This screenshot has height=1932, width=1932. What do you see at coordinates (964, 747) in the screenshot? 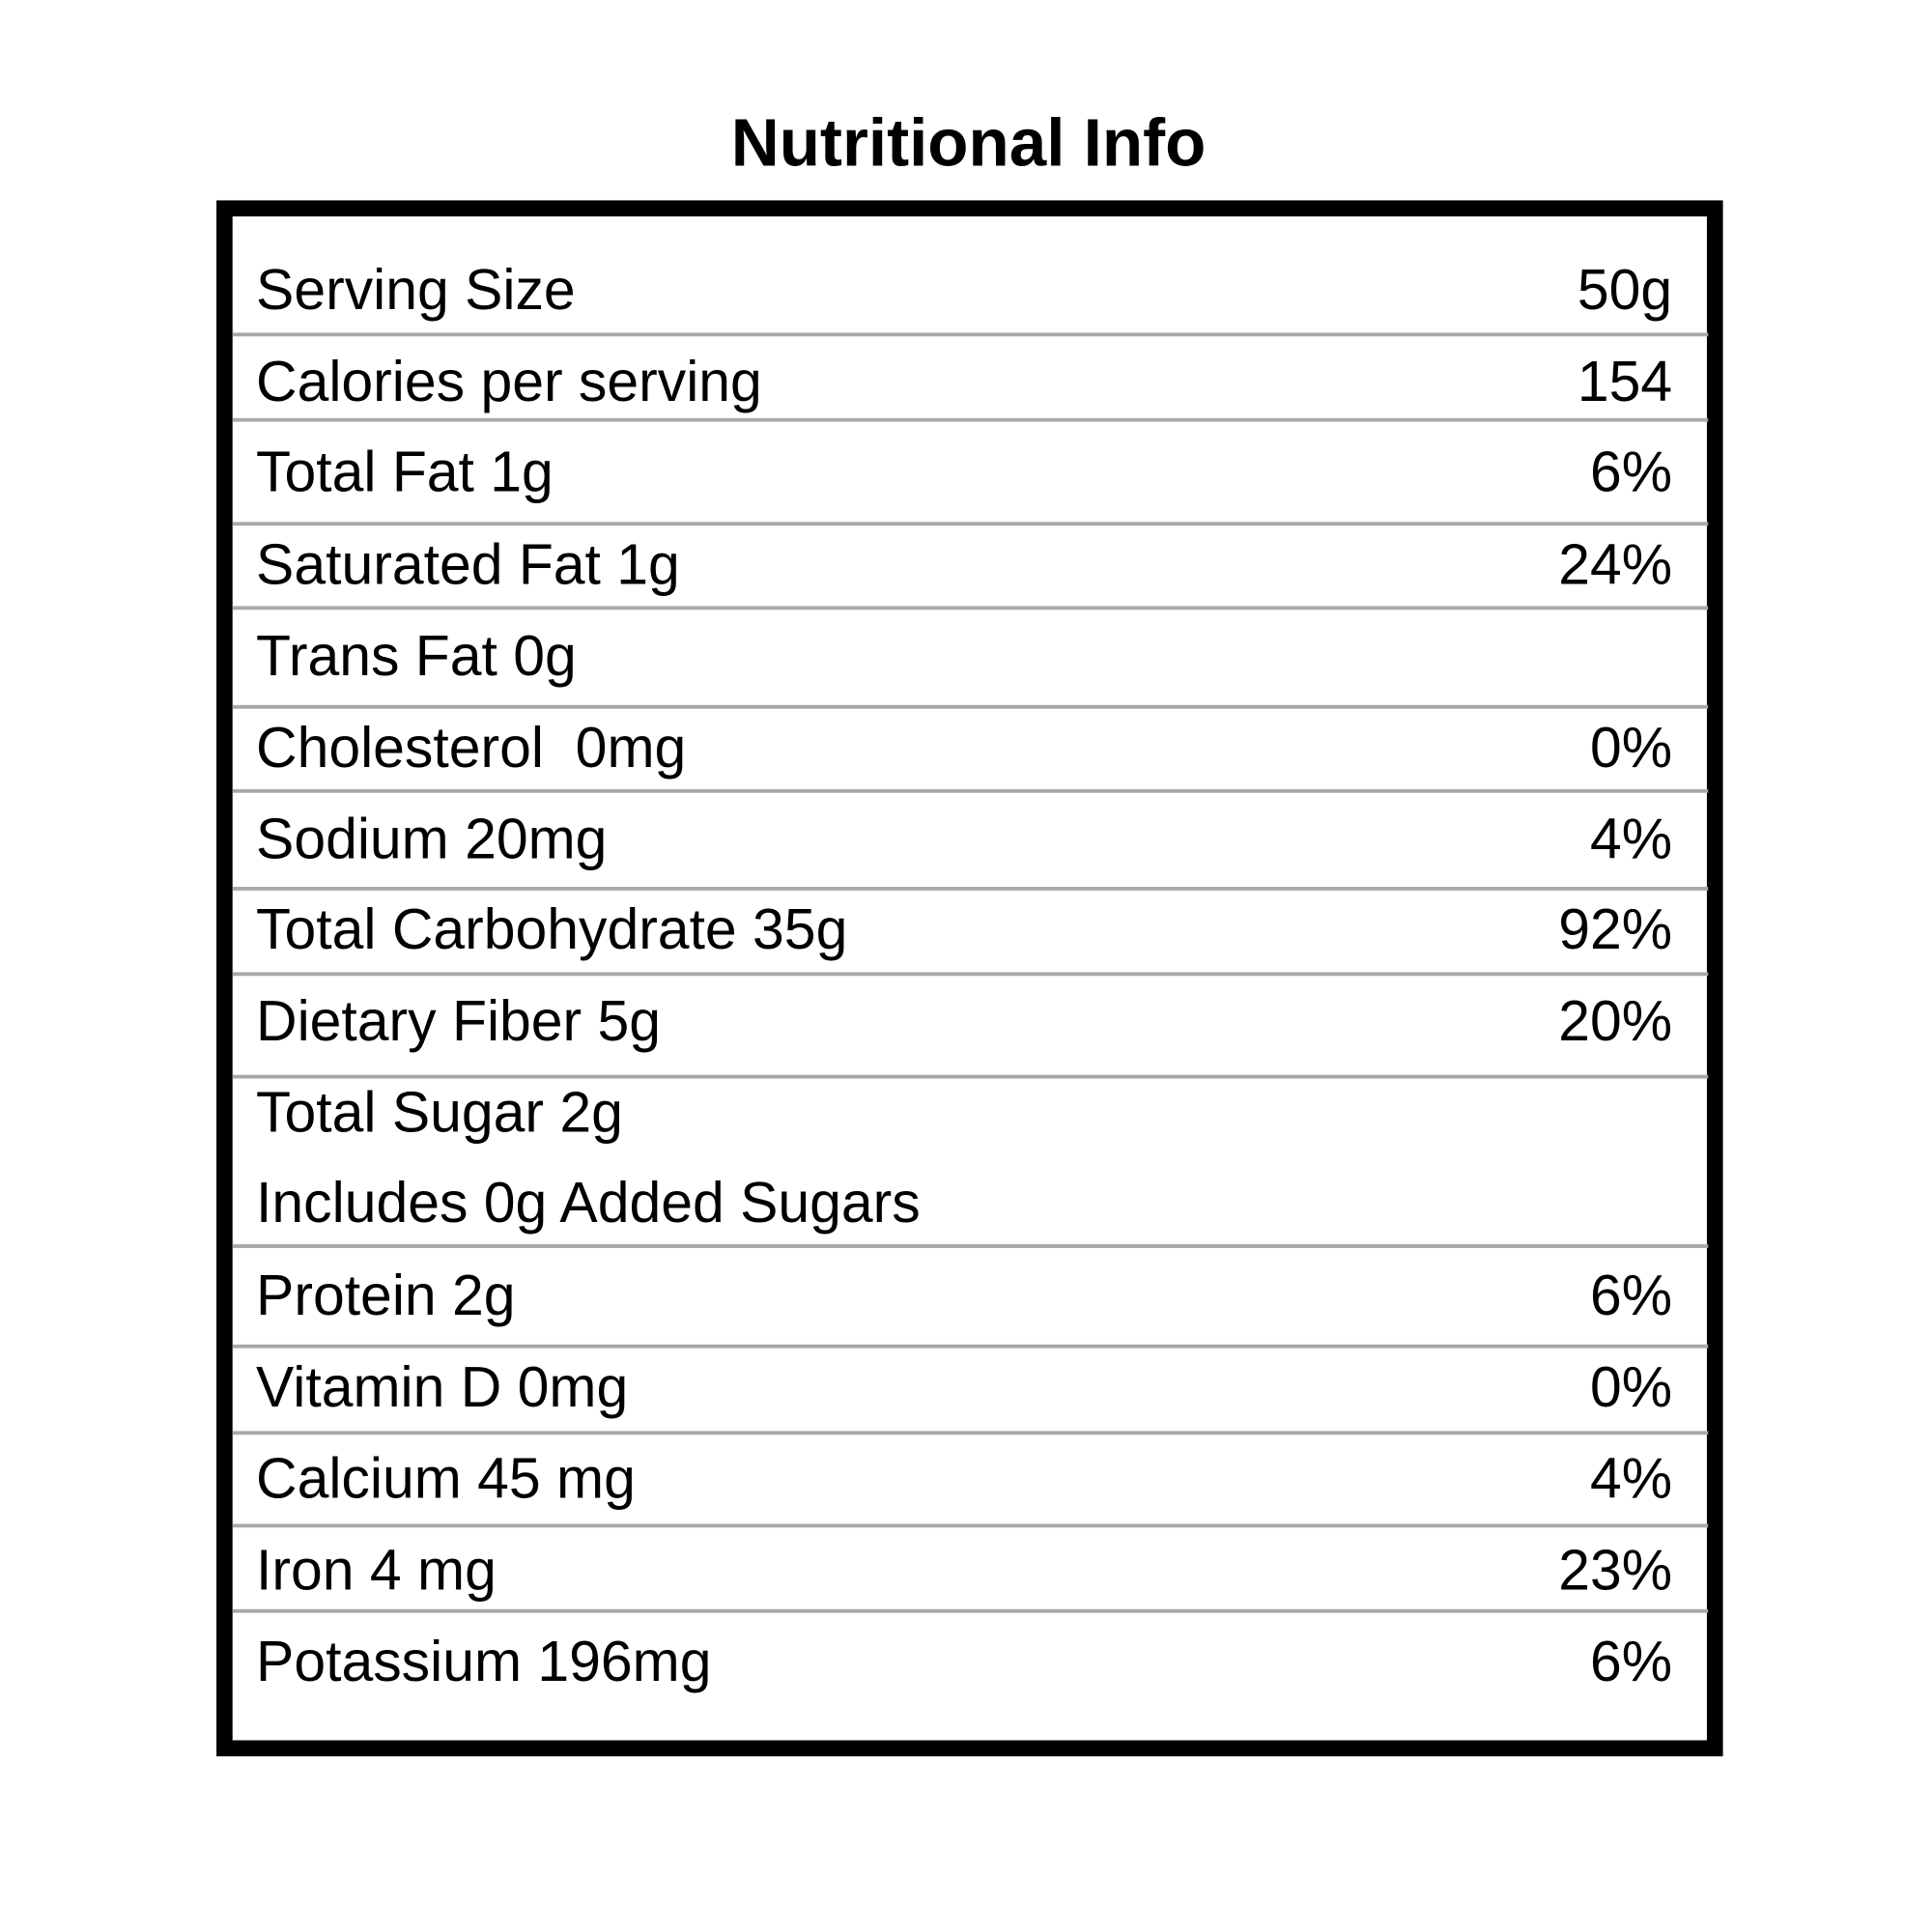
I see `nutrient-row: Cholesterol 0mg 0%` at bounding box center [964, 747].